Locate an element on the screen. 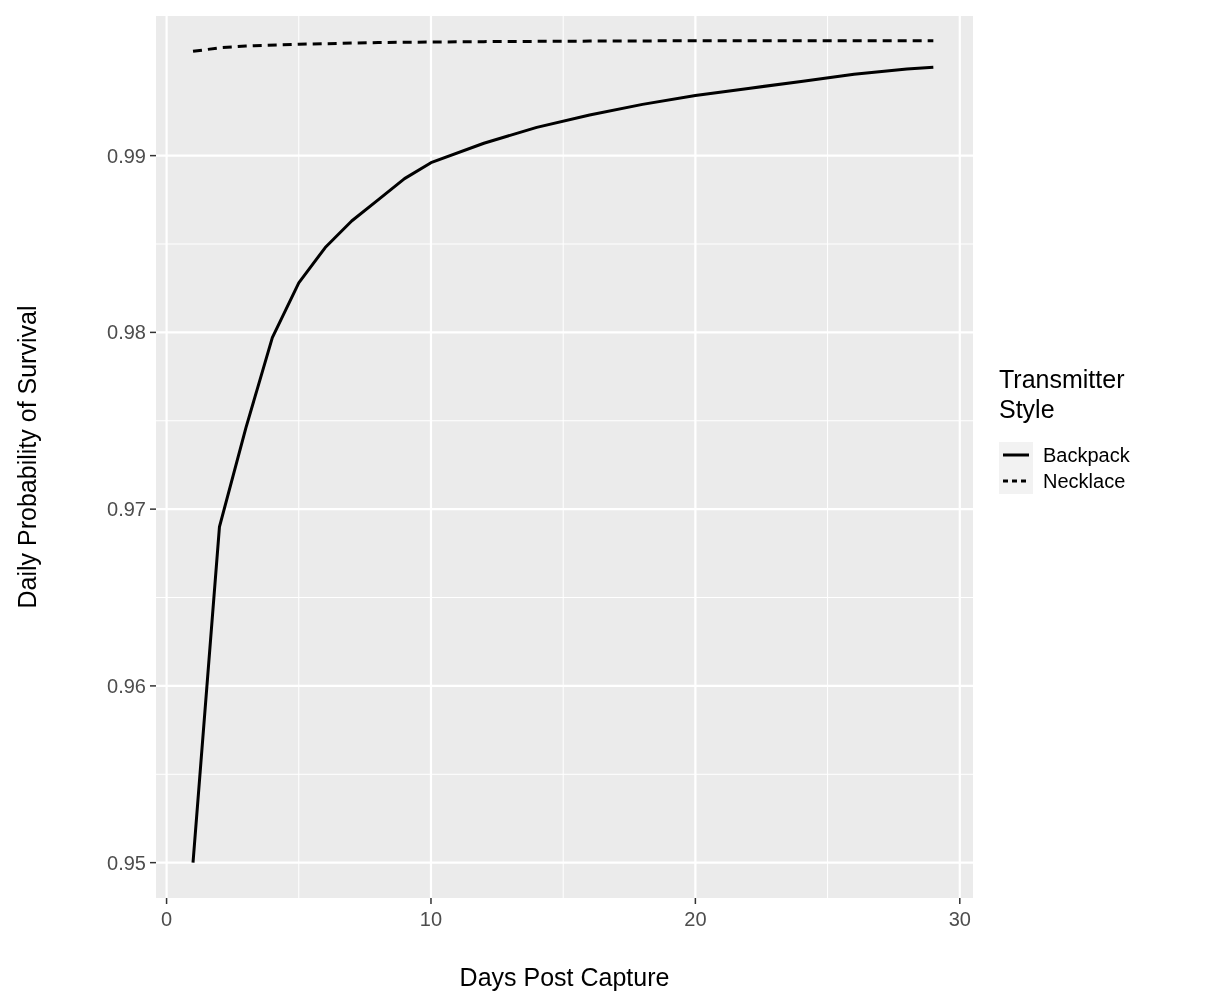 The image size is (1219, 1006). x-tick-label: 20 is located at coordinates (695, 919).